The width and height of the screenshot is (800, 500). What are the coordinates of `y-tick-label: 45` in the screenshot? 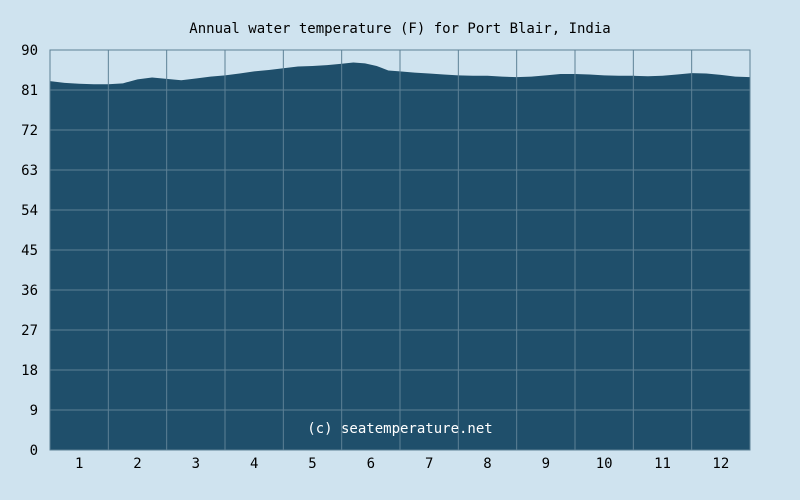 It's located at (29, 251).